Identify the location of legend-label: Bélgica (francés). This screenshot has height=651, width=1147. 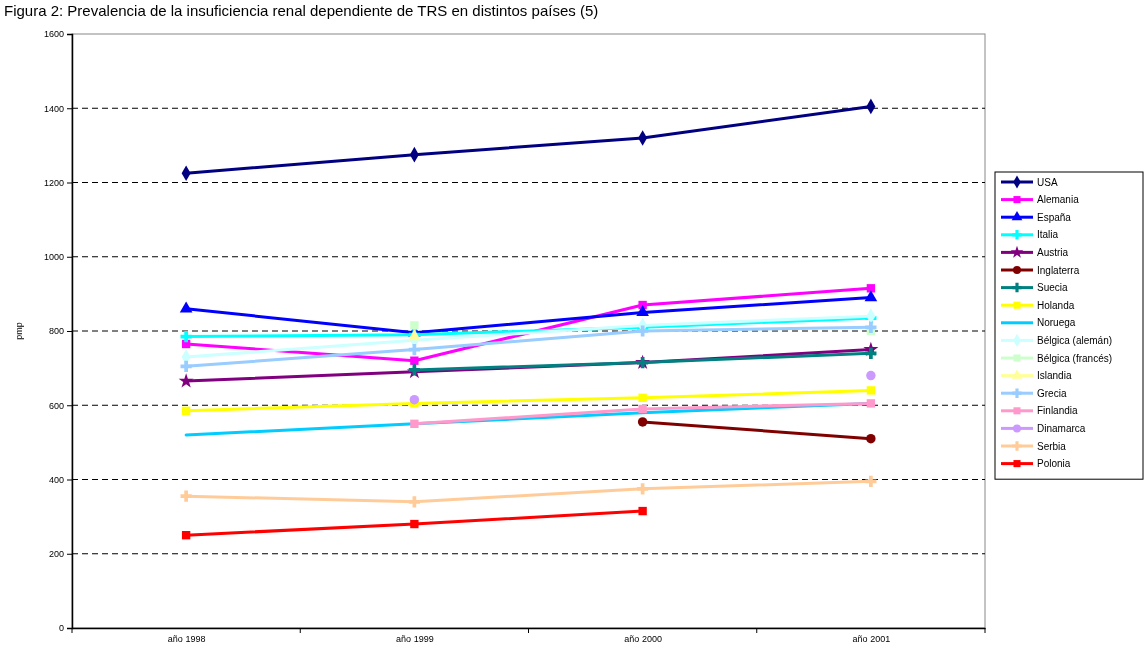
(1075, 358).